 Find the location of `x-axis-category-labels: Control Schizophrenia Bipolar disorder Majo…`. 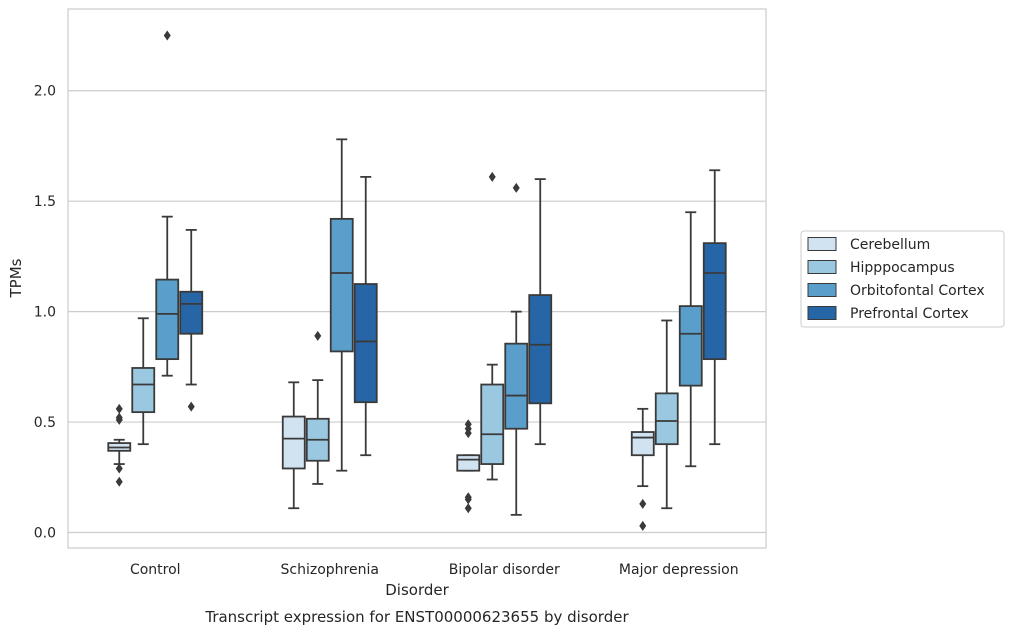

x-axis-category-labels: Control Schizophrenia Bipolar disorder Majo… is located at coordinates (434, 570).